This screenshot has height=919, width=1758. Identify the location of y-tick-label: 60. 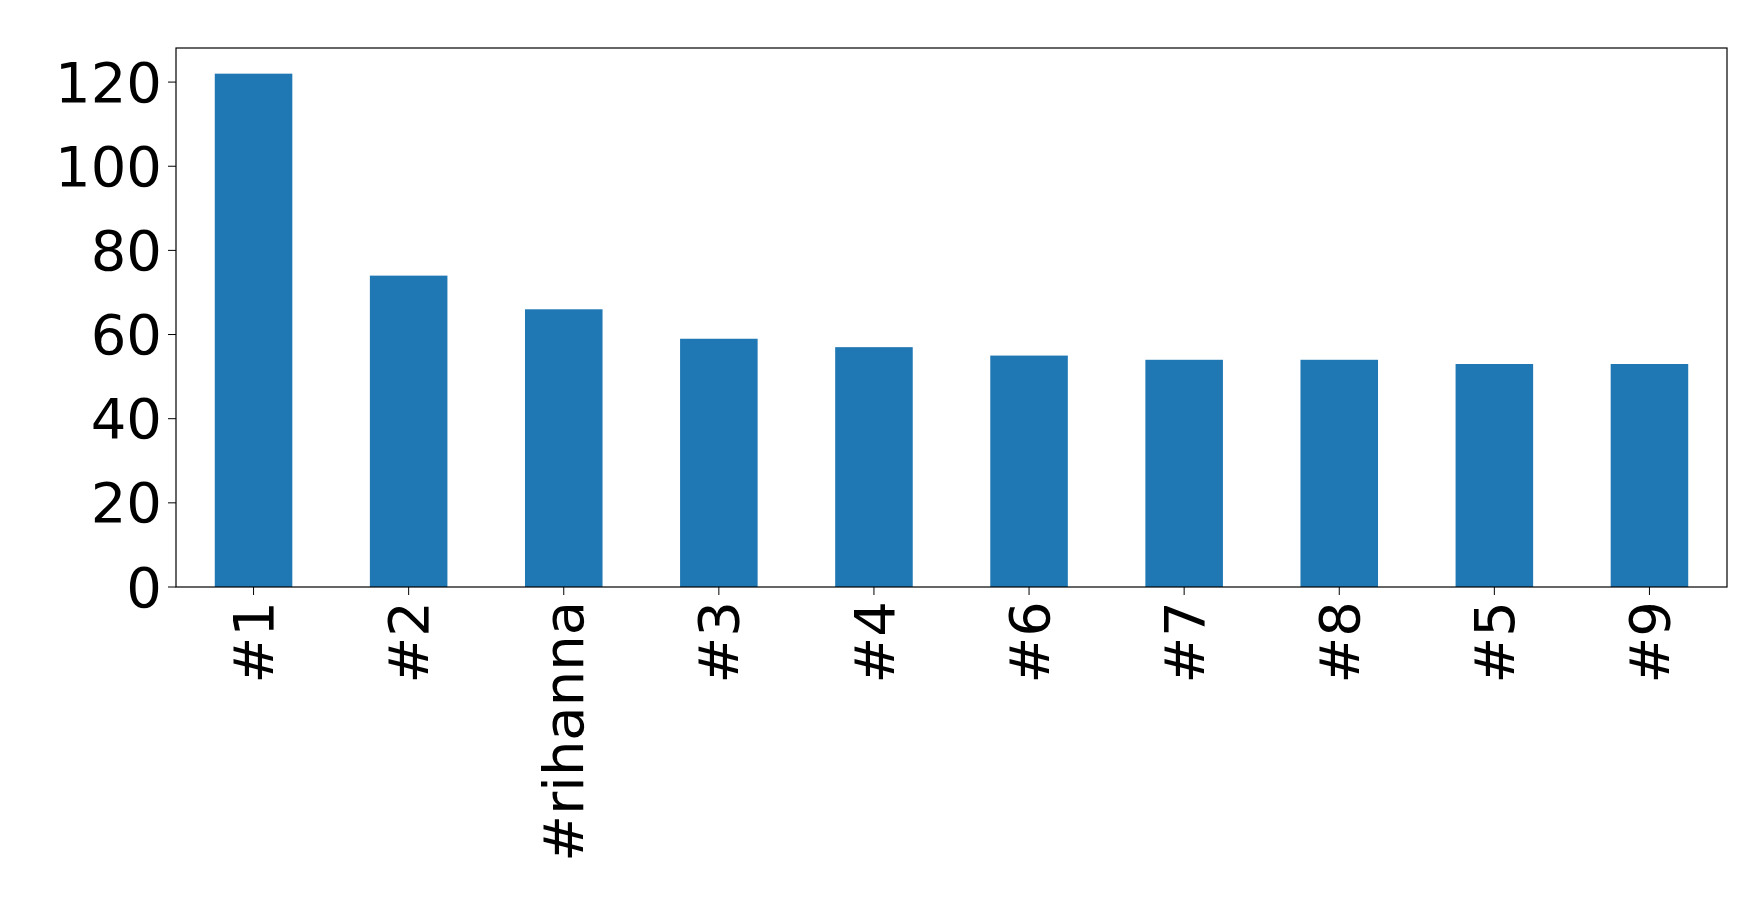
(126, 335).